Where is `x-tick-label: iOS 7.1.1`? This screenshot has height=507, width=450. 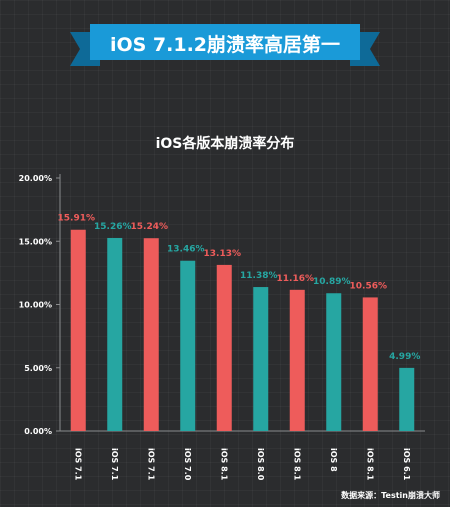 x-tick-label: iOS 7.1.1 is located at coordinates (150, 464).